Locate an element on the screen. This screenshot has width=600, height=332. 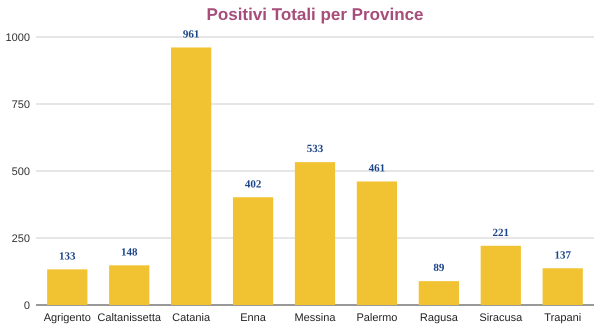
x-tick-label: Catania is located at coordinates (191, 318).